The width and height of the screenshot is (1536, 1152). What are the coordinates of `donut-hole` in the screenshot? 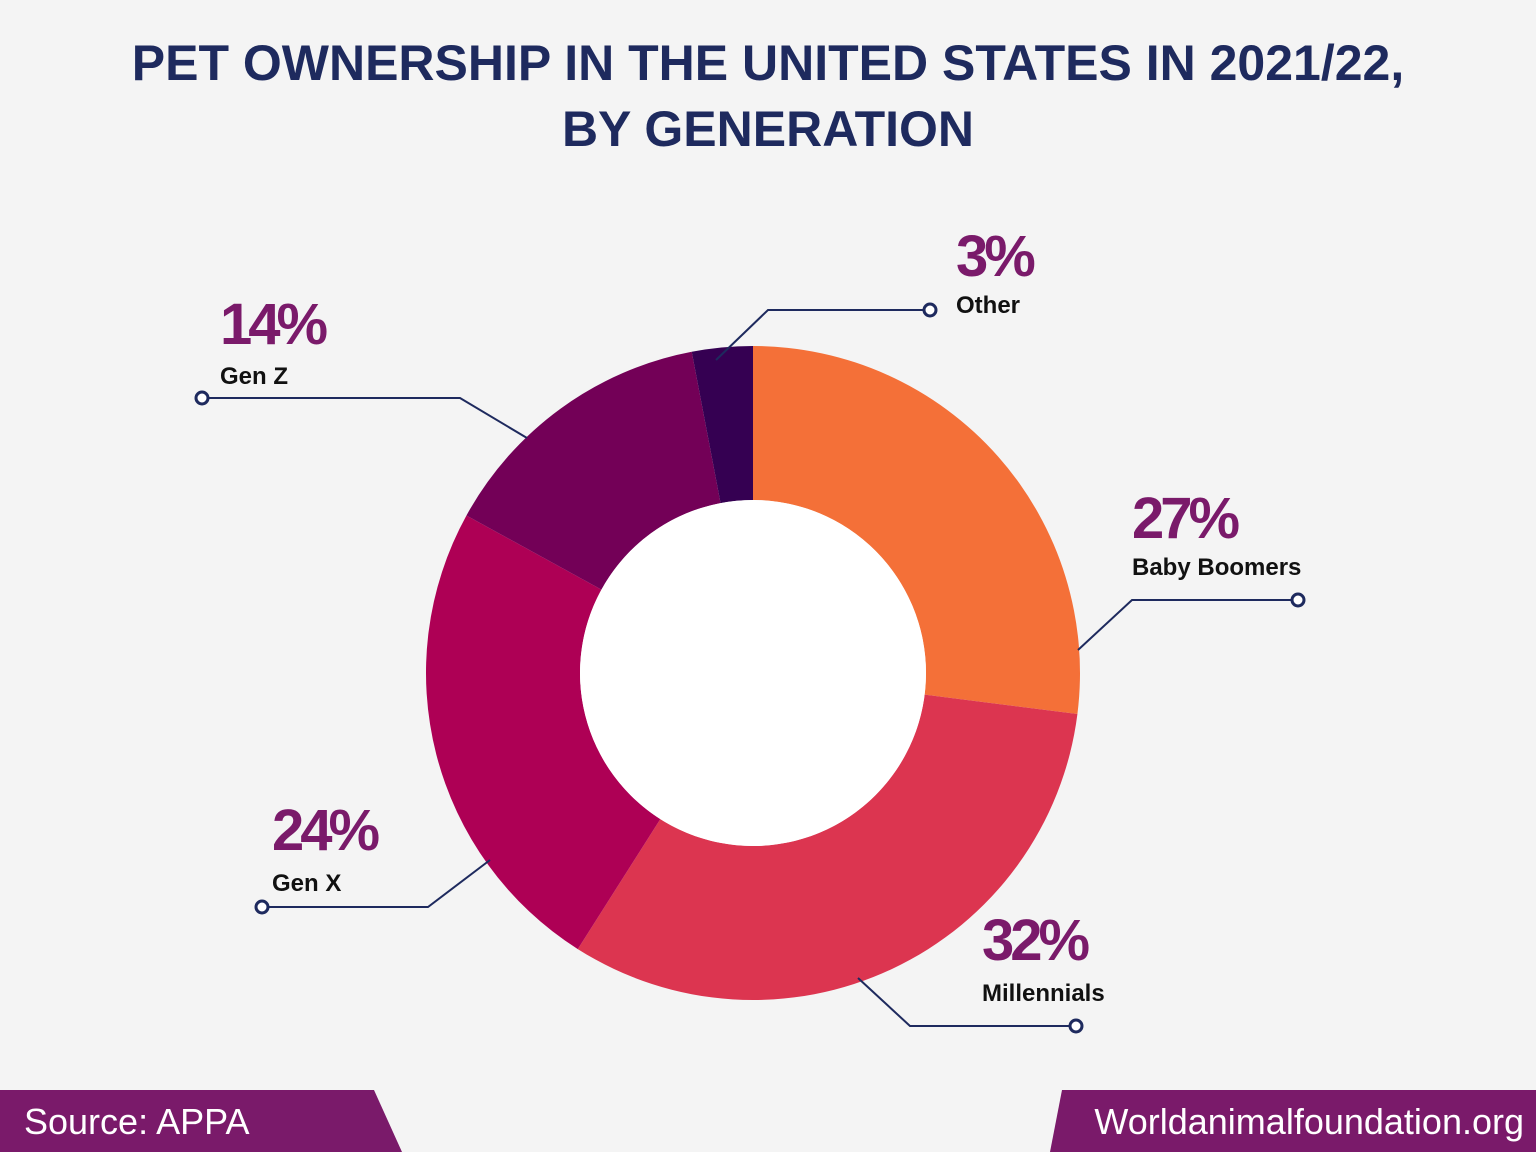 It's located at (753, 673).